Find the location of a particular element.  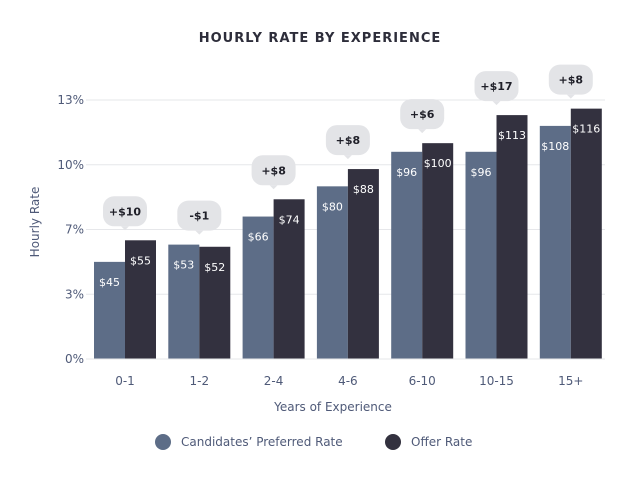

bar-group-15+: $108$116 +$8 15+ is located at coordinates (570, 226).